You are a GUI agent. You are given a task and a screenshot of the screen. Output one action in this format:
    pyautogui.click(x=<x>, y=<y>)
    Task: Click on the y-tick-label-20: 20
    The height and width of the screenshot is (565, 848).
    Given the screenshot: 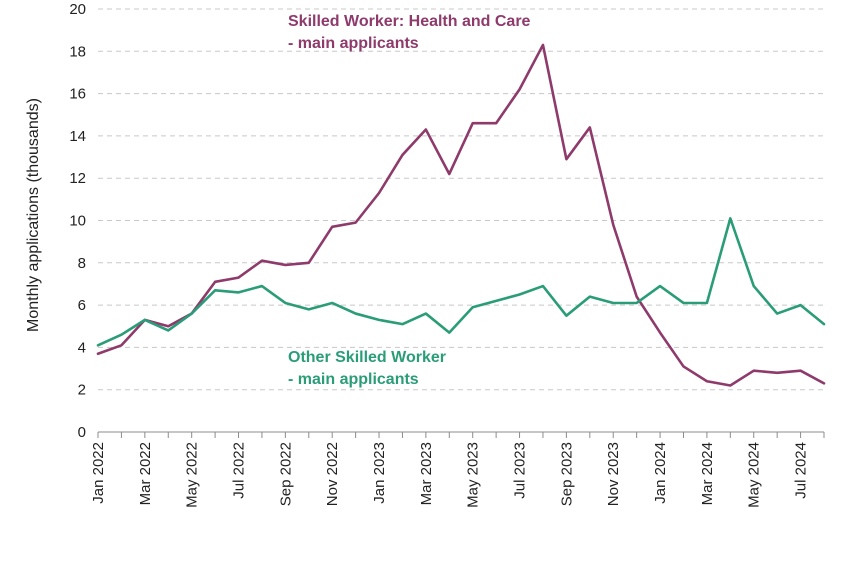 What is the action you would take?
    pyautogui.click(x=77, y=9)
    